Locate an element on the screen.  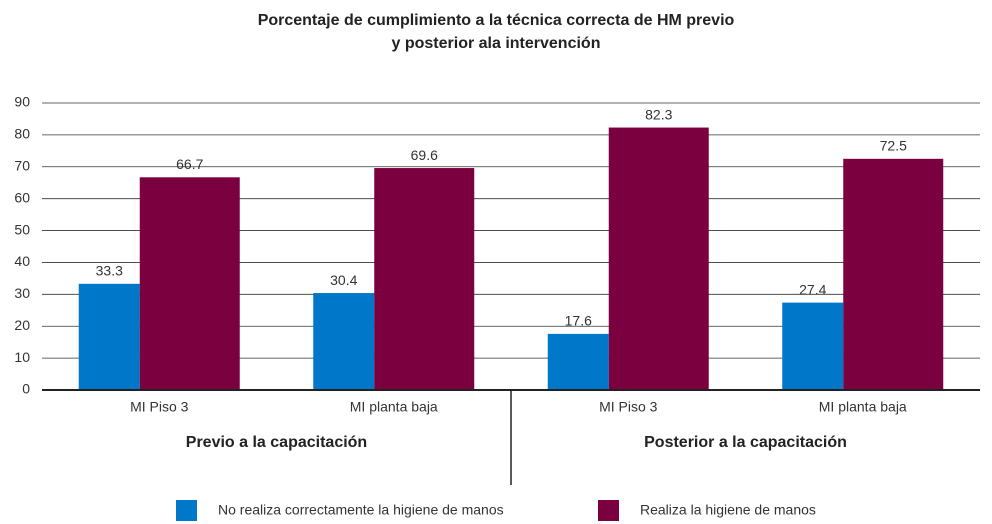
data-label: 33.3 is located at coordinates (109, 271).